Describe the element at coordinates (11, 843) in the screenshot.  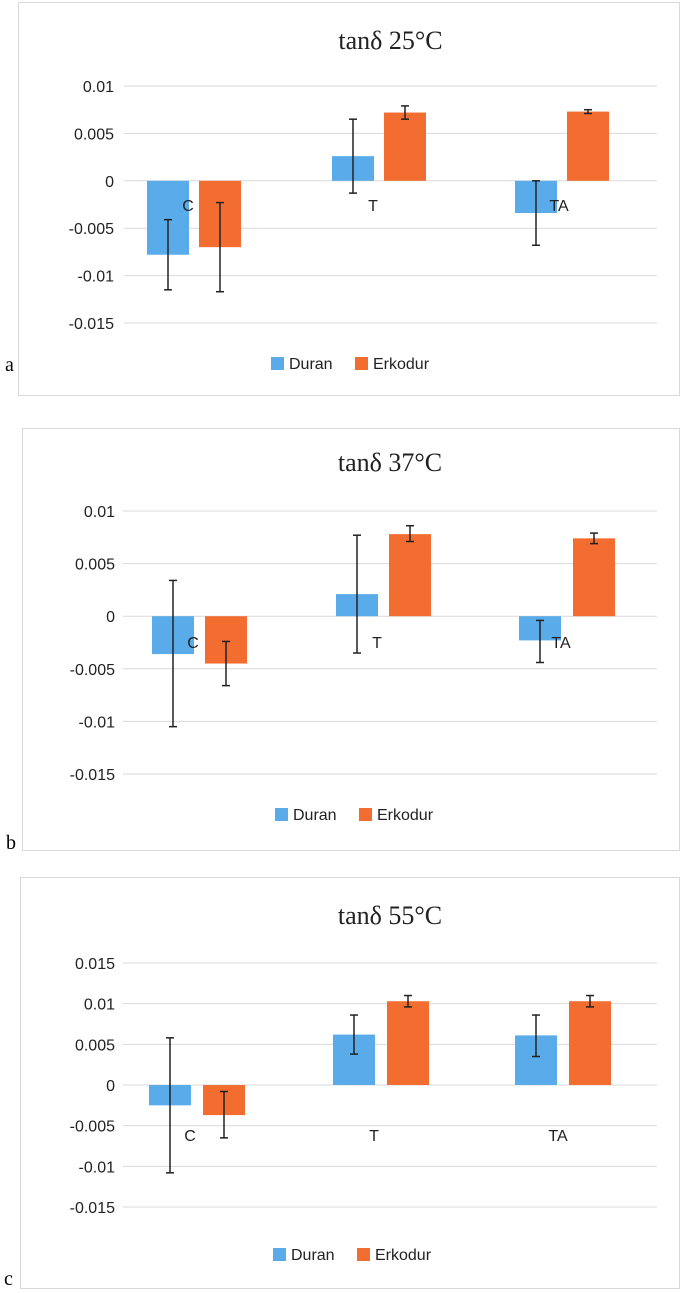
I see `panel-label-b: b` at that location.